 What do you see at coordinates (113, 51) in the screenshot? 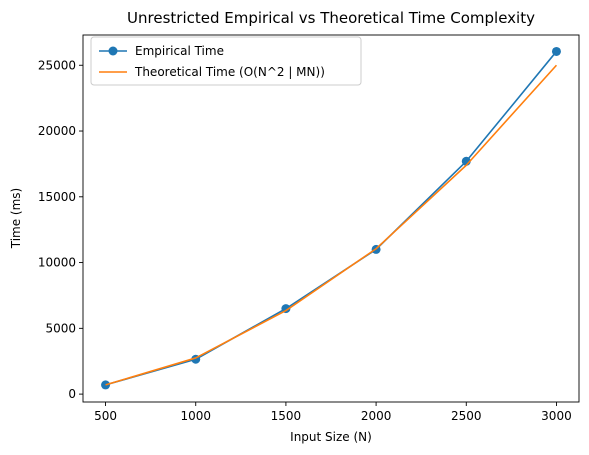
I see `legend-marker` at bounding box center [113, 51].